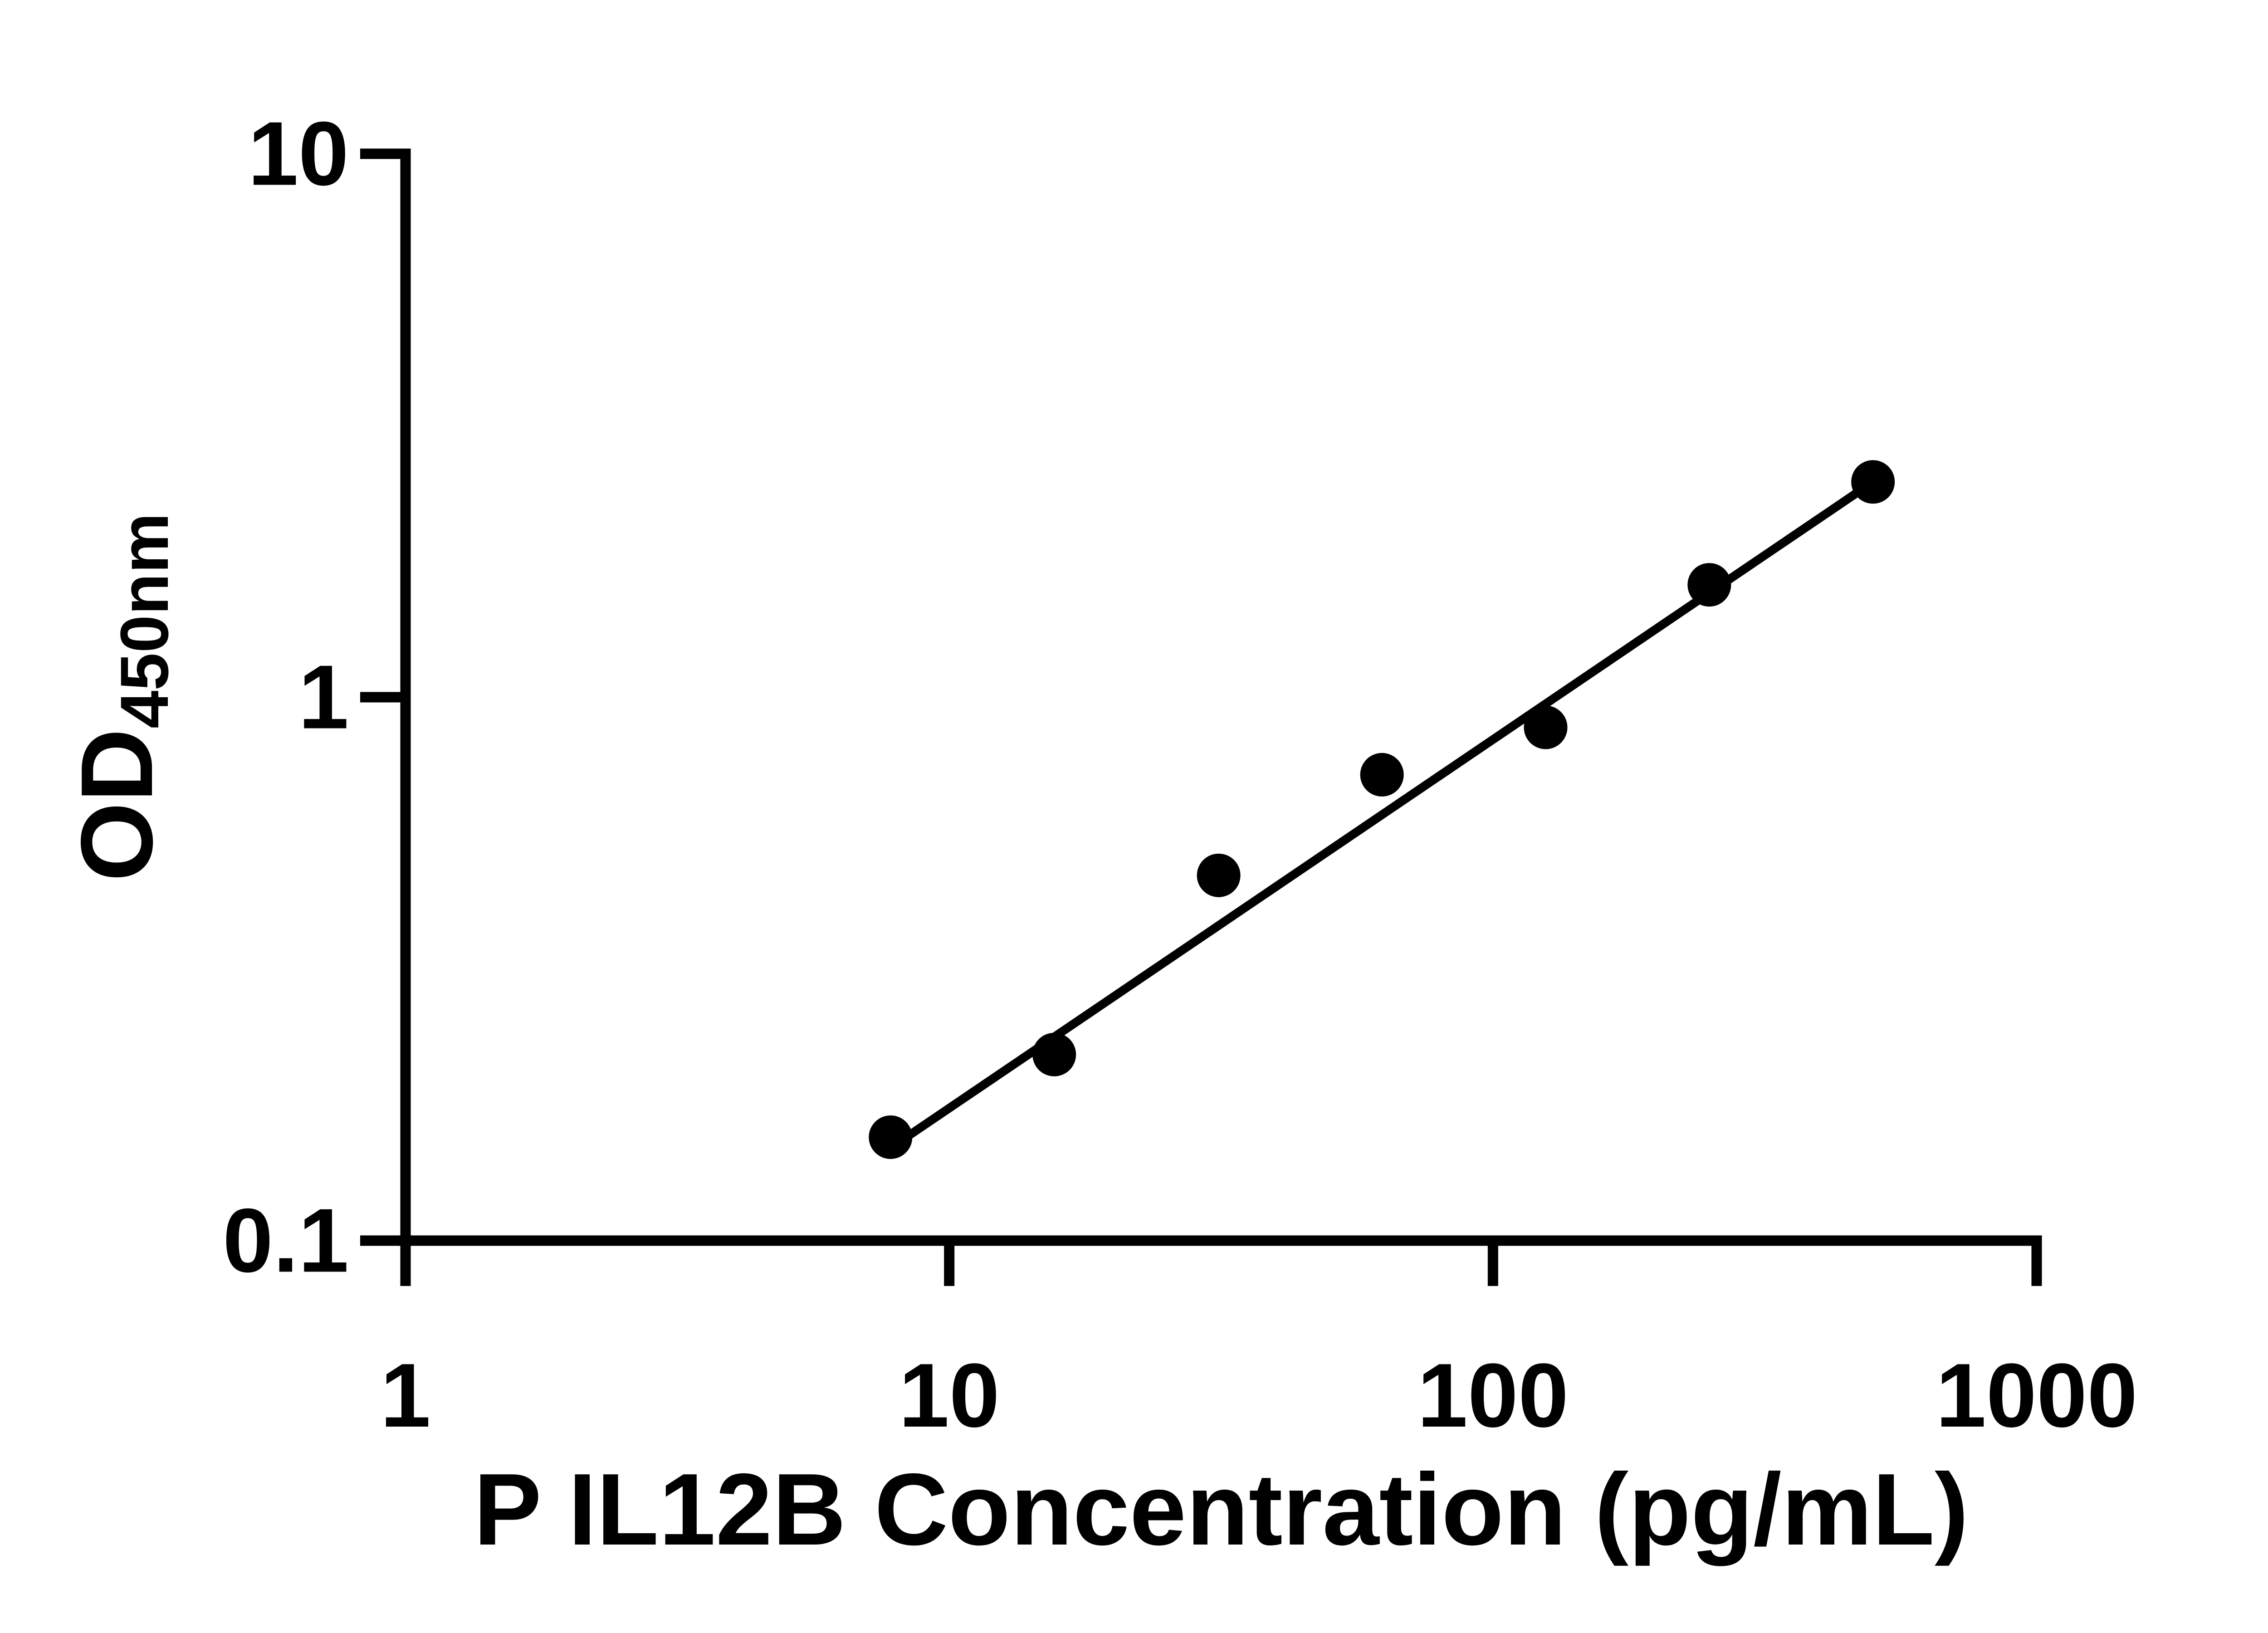 The image size is (2268, 1633). I want to click on y-tick-label: 10, so click(298, 154).